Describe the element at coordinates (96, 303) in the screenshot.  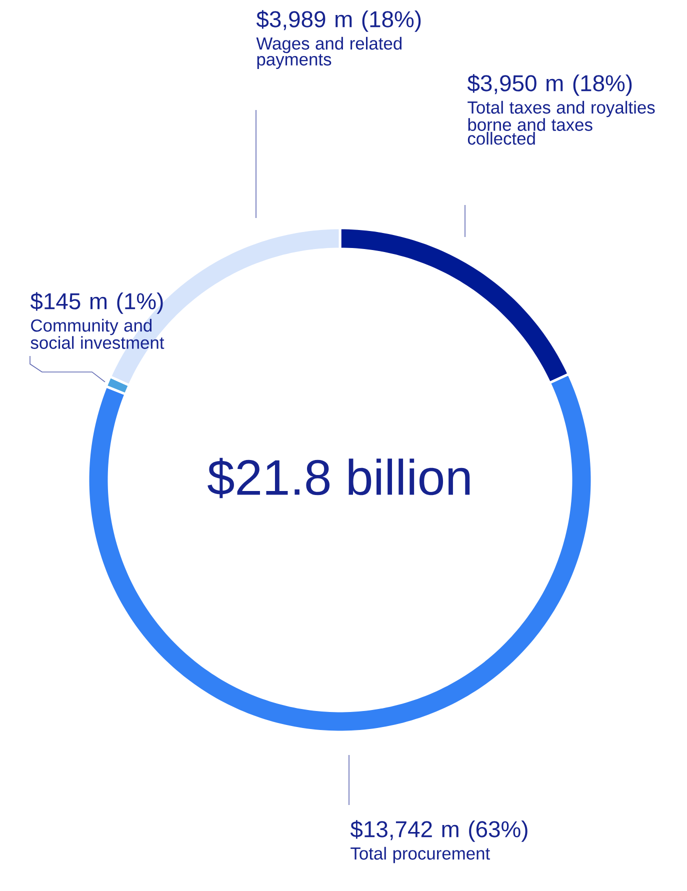
I see `data-label: $145 m (1%)` at that location.